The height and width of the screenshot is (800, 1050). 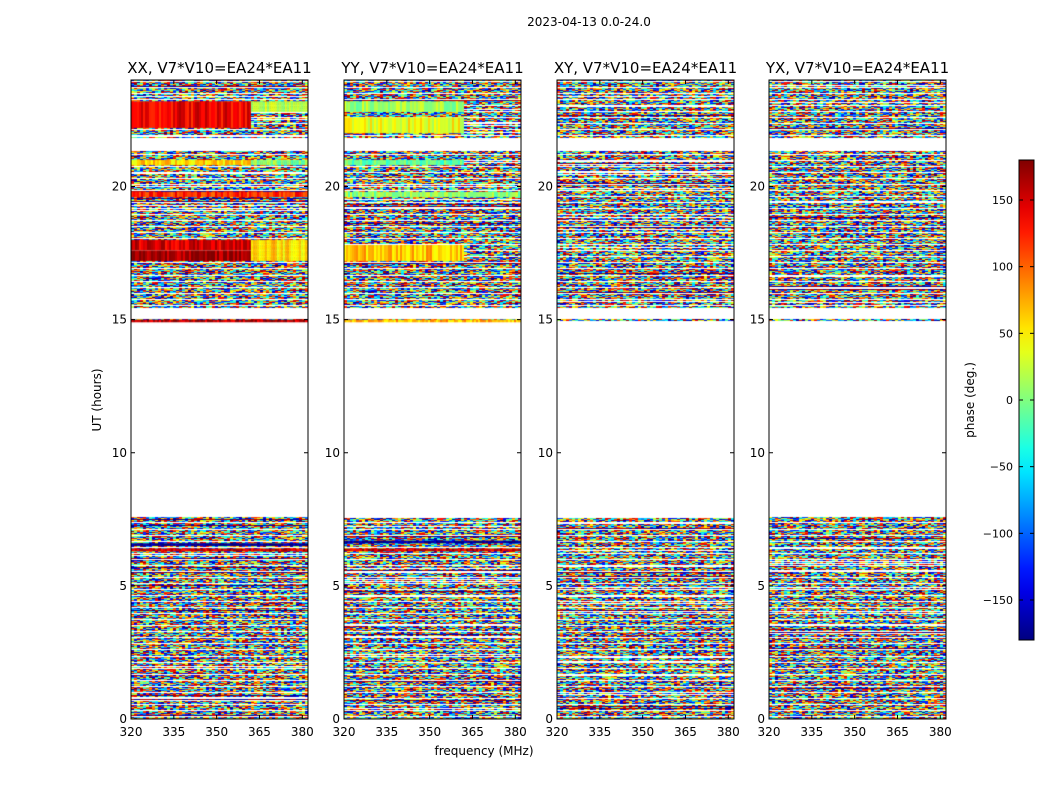 What do you see at coordinates (1001, 467) in the screenshot?
I see `colorbar-tick-label: −50` at bounding box center [1001, 467].